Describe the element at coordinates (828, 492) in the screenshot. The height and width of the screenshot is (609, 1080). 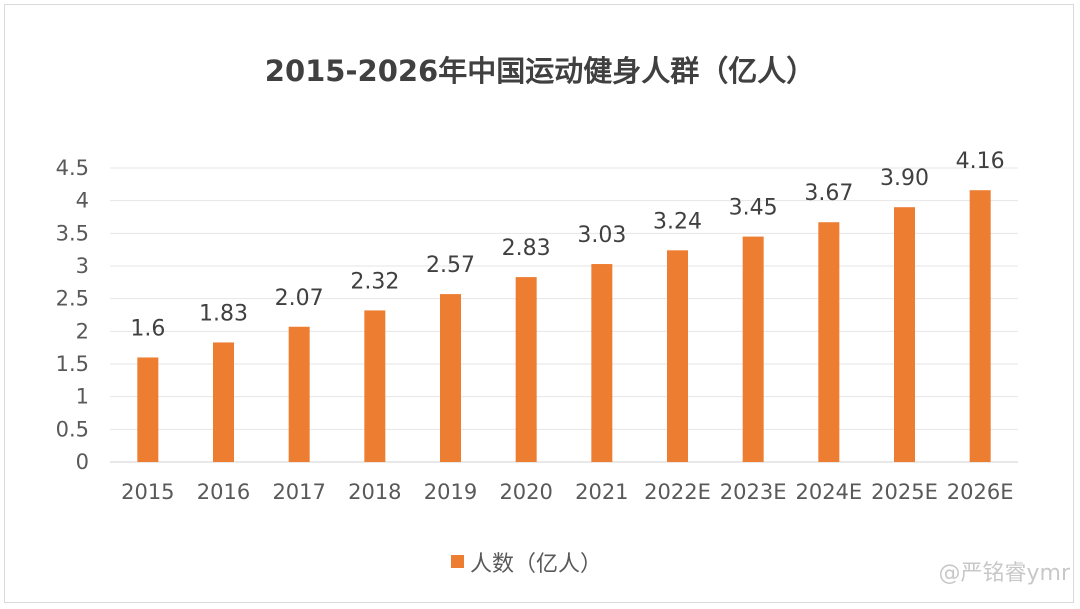
I see `x-tick-label: 2024E` at that location.